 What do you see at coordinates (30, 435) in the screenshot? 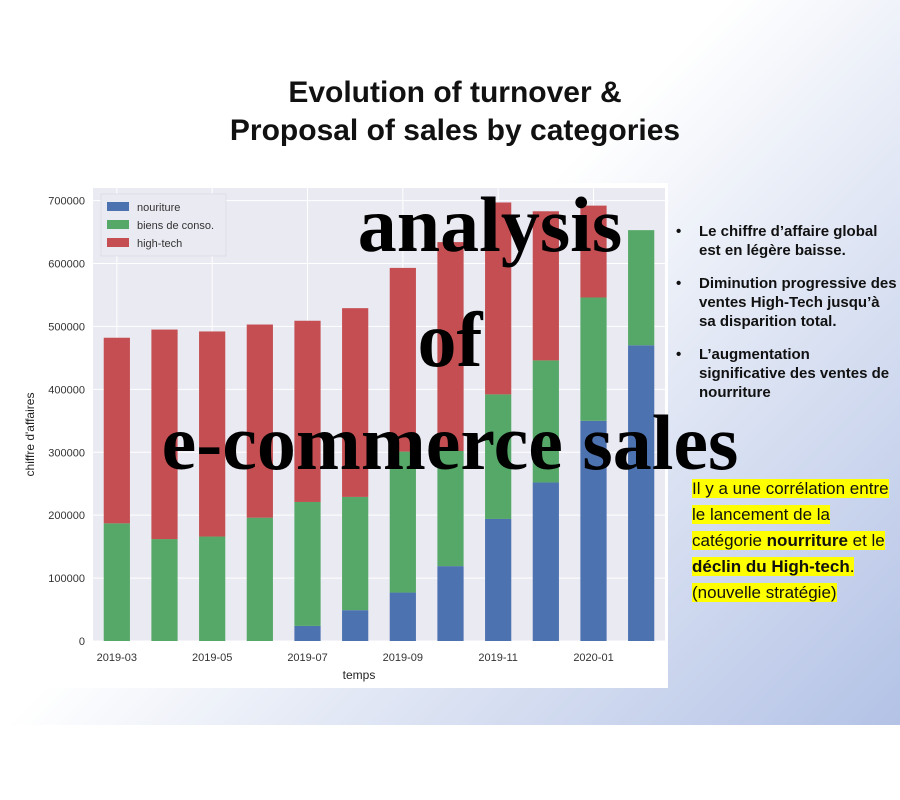
I see `y-axis-label: chiffre d'affaires` at bounding box center [30, 435].